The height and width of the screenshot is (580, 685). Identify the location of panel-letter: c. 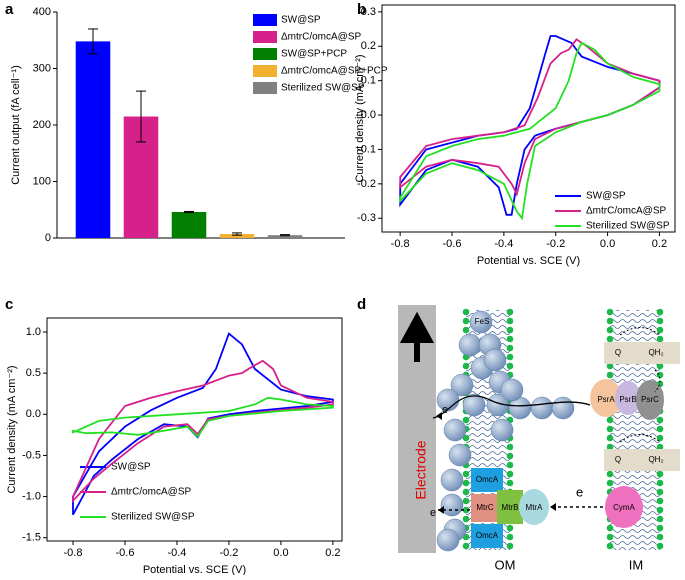
(9, 304).